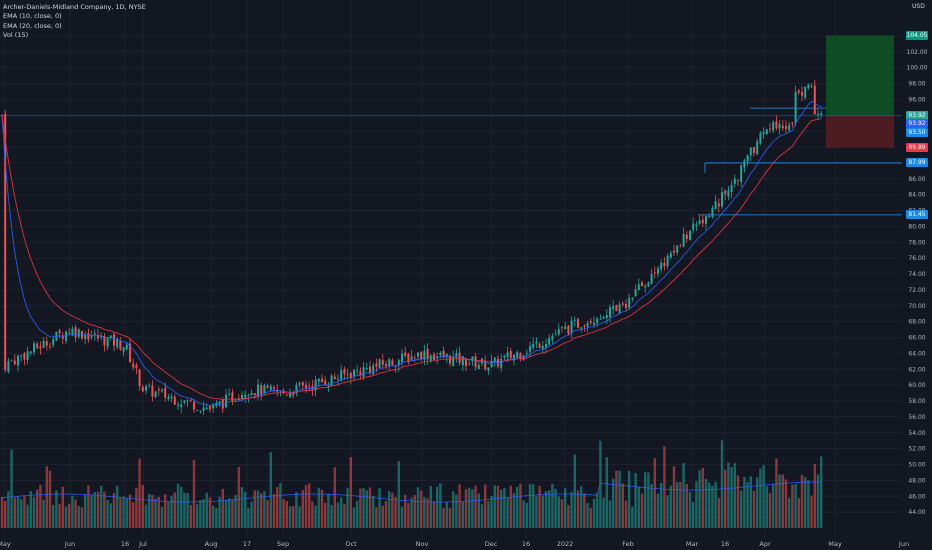  I want to click on price-tick-label: 72.00, so click(916, 290).